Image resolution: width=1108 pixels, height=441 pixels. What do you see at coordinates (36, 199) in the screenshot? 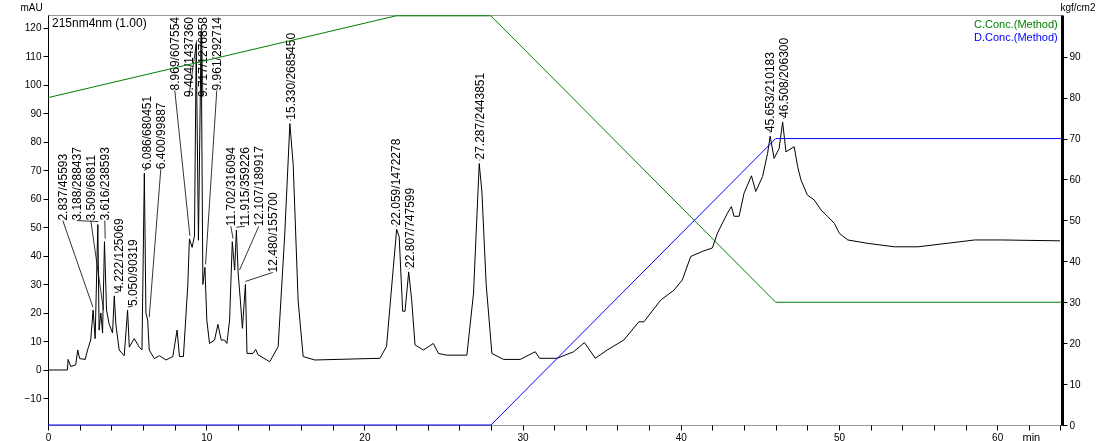
I see `y-tick-label: 60` at bounding box center [36, 199].